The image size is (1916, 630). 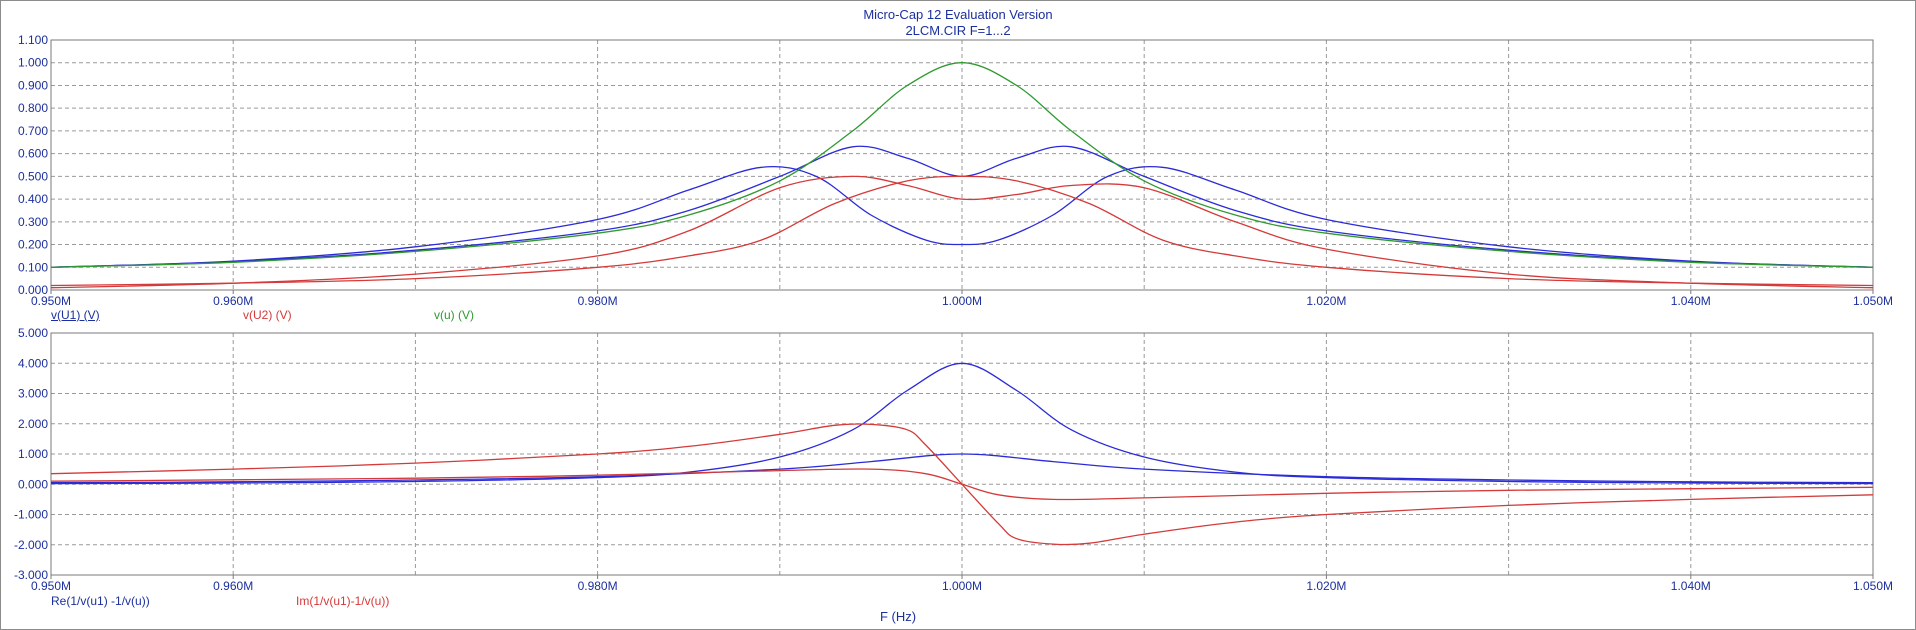 What do you see at coordinates (33, 131) in the screenshot?
I see `y-tick-label: 0.700` at bounding box center [33, 131].